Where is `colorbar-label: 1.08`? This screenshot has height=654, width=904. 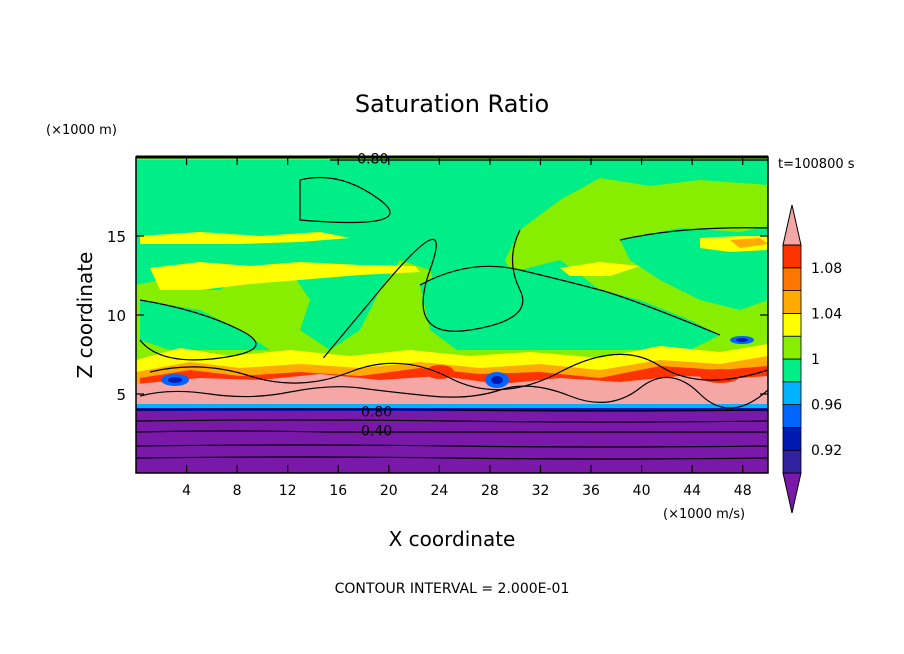
colorbar-label: 1.08 is located at coordinates (826, 269).